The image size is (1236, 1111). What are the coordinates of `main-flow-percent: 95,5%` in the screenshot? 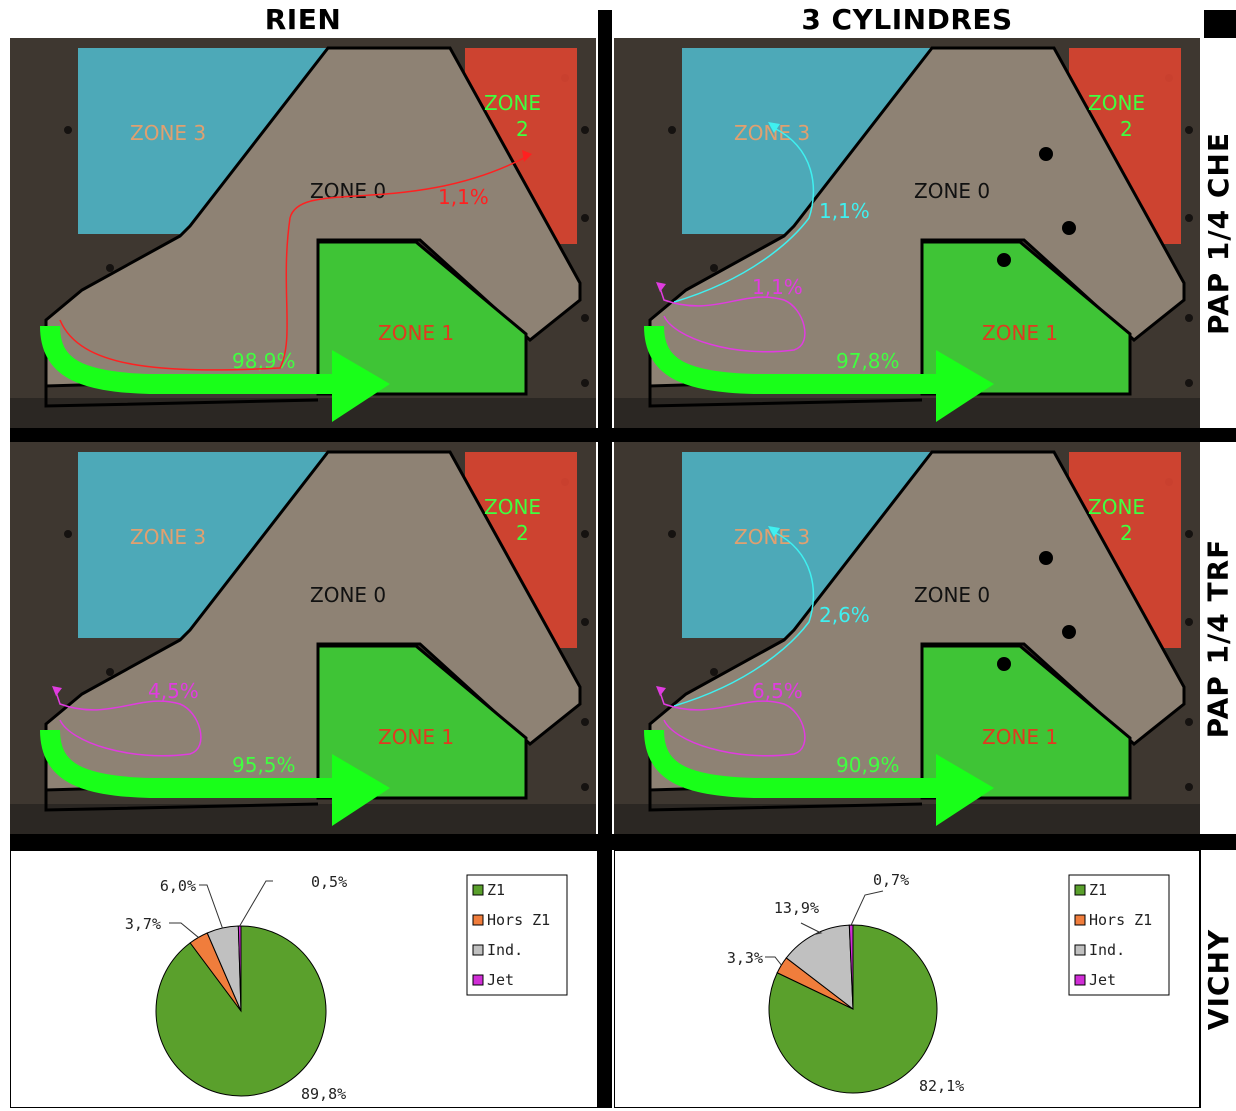 It's located at (264, 765).